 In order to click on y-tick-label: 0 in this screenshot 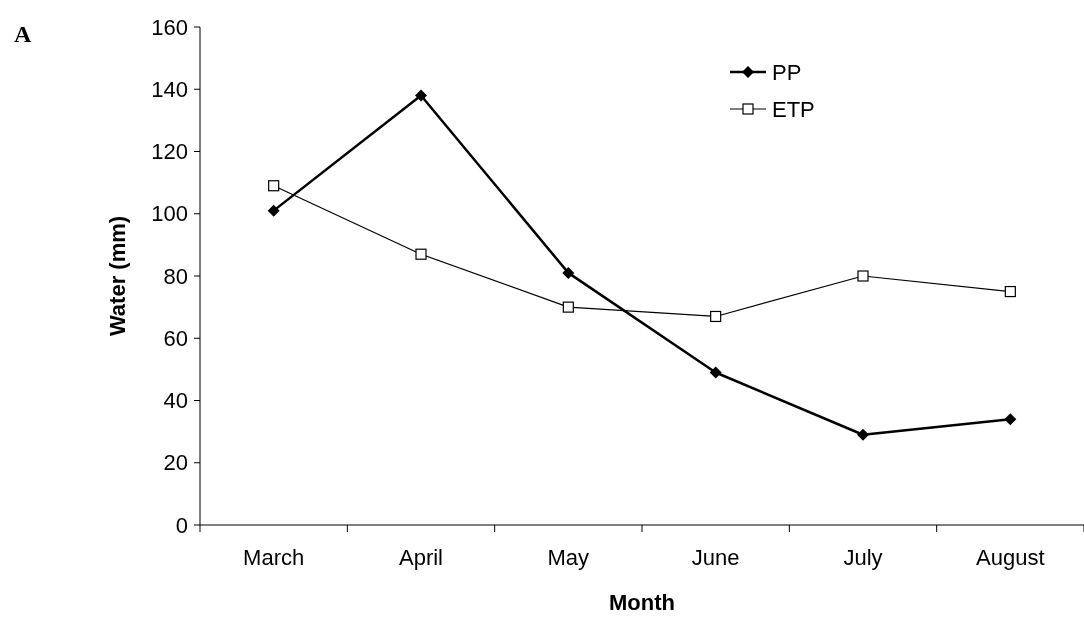, I will do `click(181, 525)`.